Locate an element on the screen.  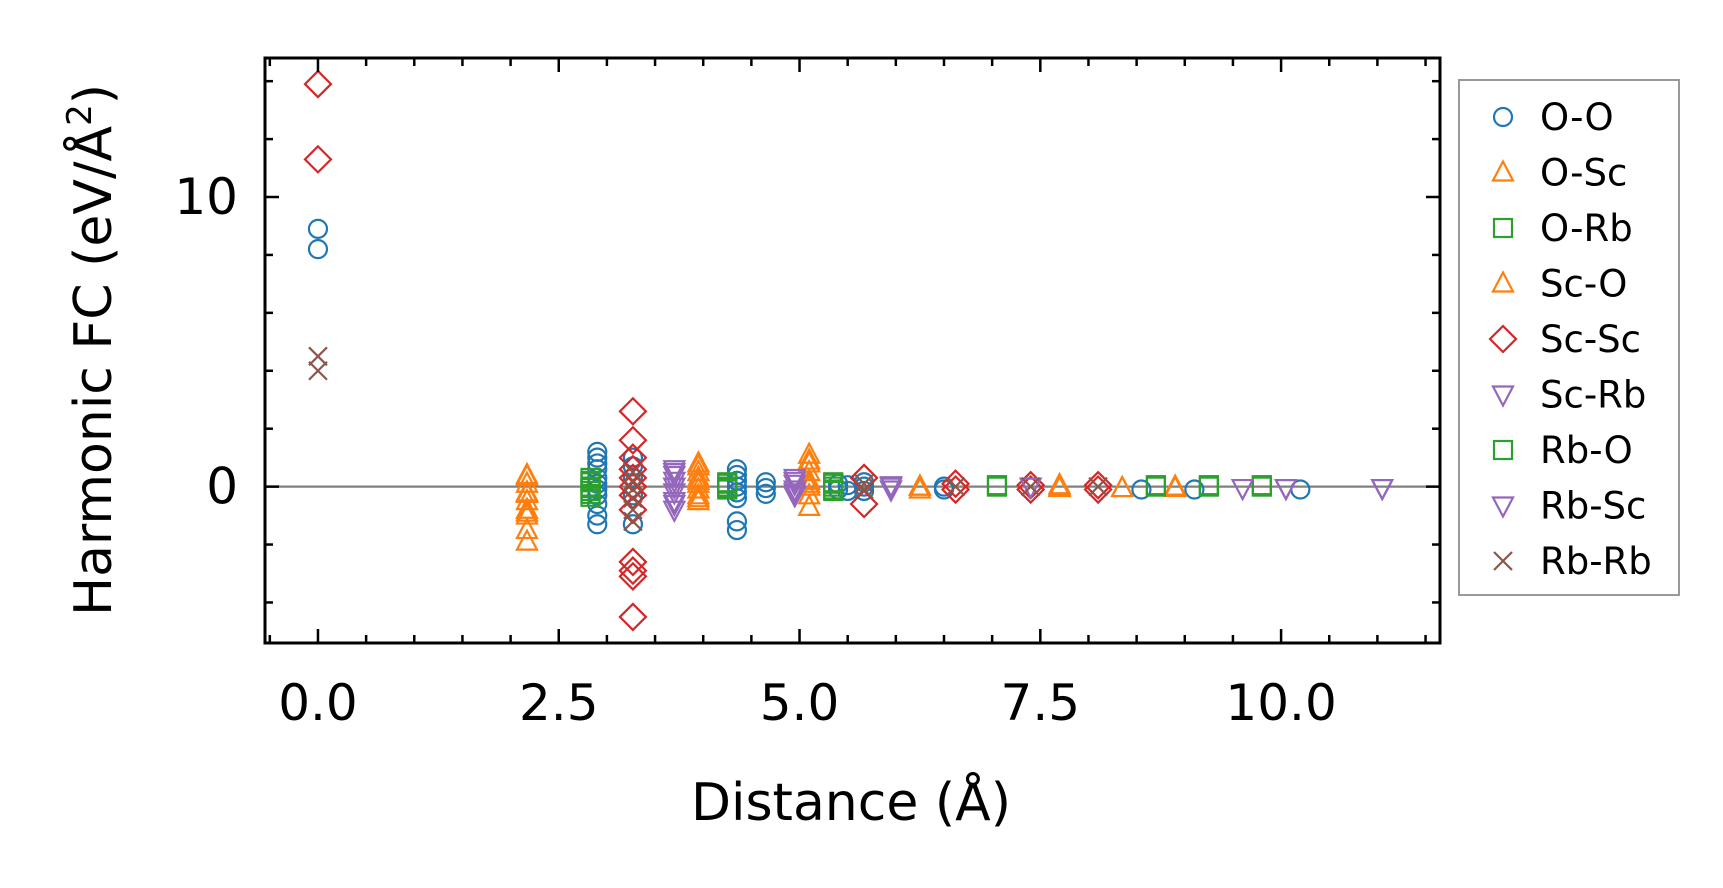
legend-marker-rb-rb is located at coordinates (1503, 561).